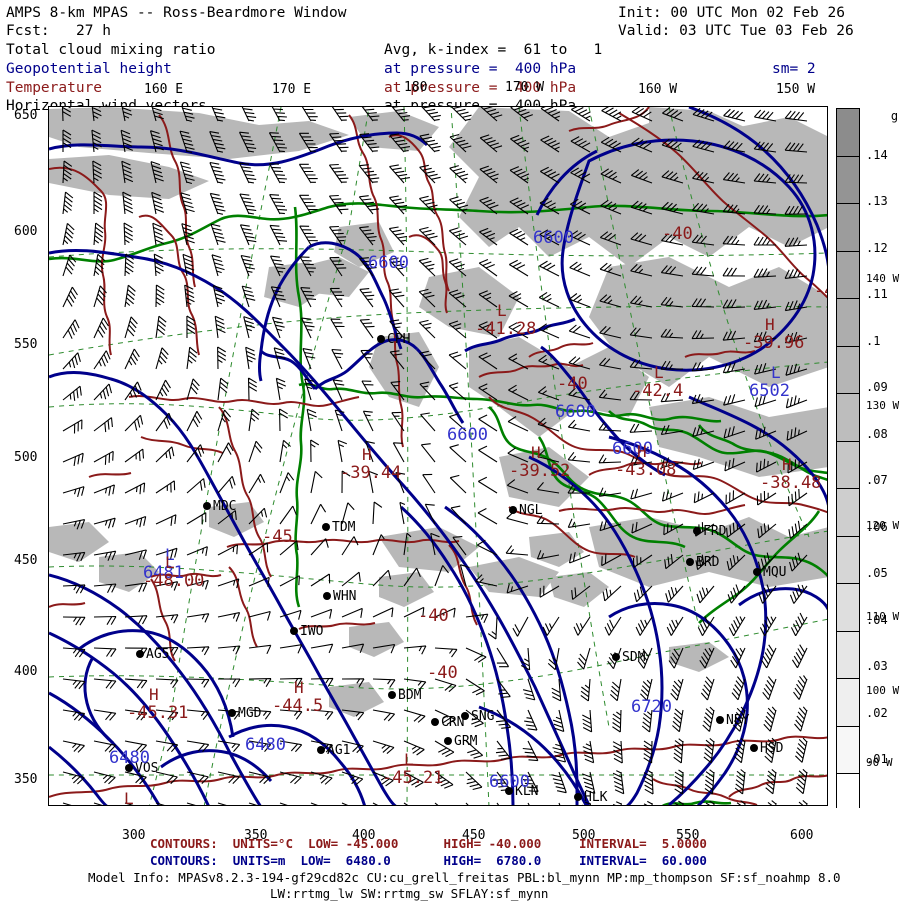 The image size is (900, 901). I want to click on station-marker-hsd, so click(754, 748).